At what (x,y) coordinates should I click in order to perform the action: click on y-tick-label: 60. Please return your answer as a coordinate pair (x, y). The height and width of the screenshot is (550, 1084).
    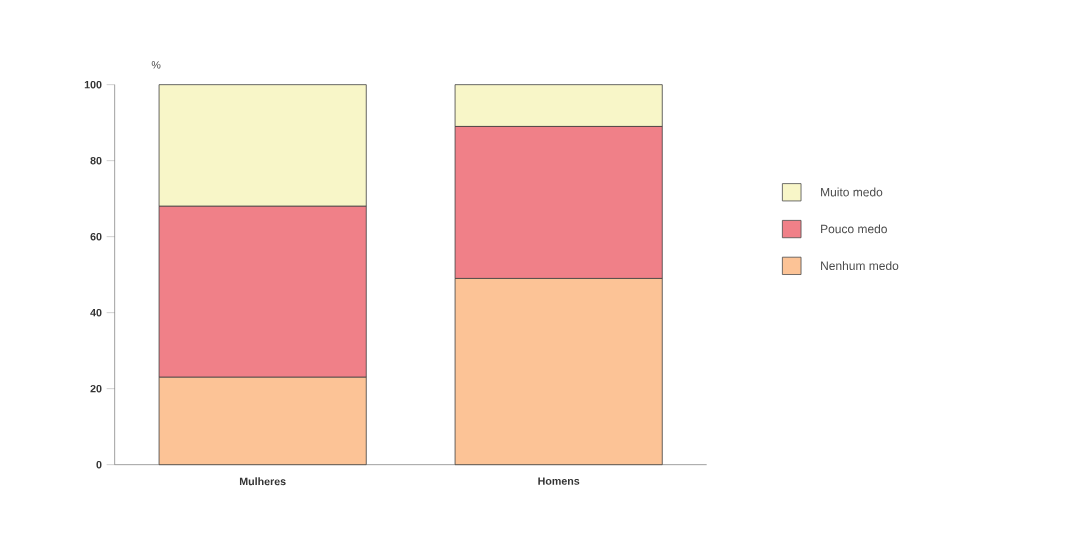
    Looking at the image, I should click on (96, 236).